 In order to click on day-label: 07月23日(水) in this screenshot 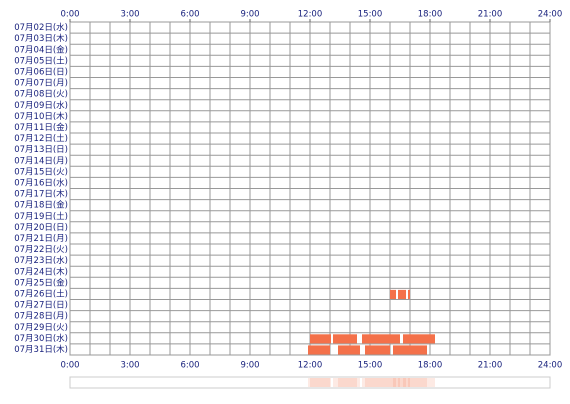, I will do `click(41, 260)`.